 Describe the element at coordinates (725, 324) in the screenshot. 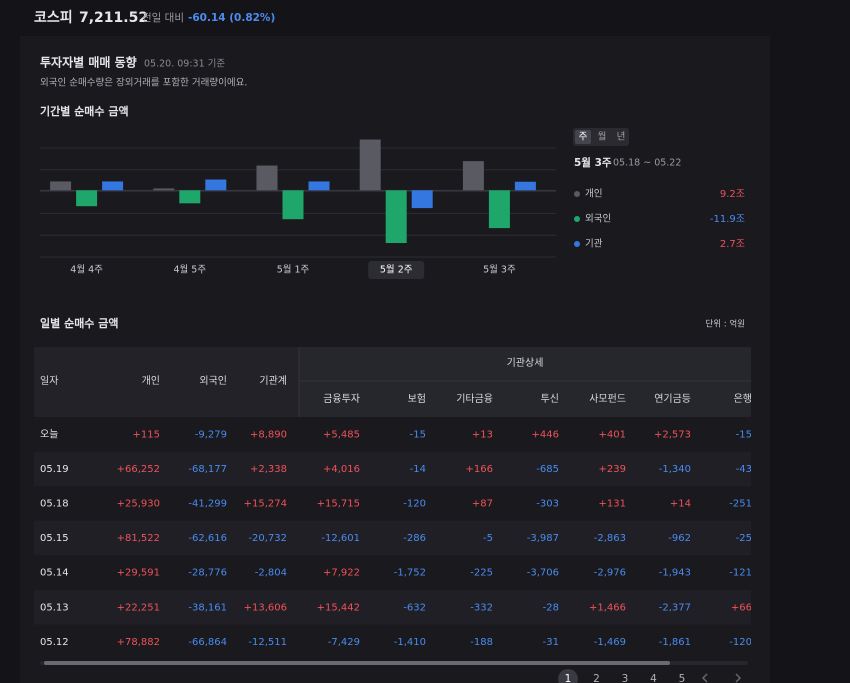

I see `table-unit: 단위 : 억원` at that location.